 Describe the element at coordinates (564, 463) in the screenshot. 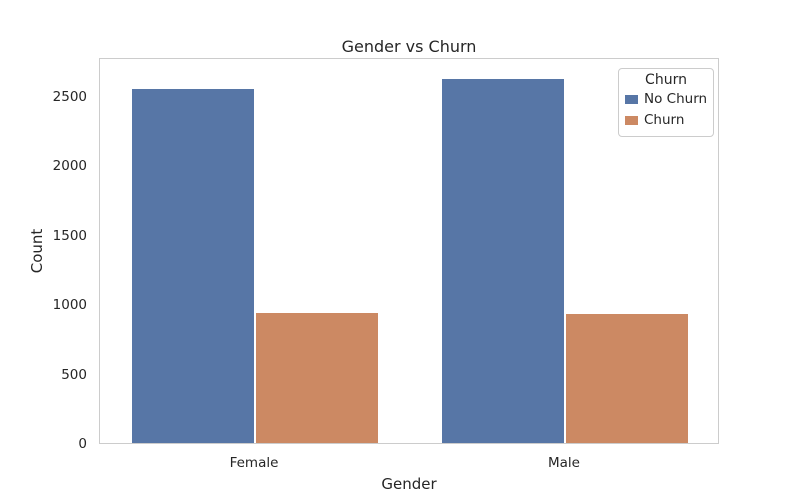

I see `x-tick-label-male: Male` at that location.